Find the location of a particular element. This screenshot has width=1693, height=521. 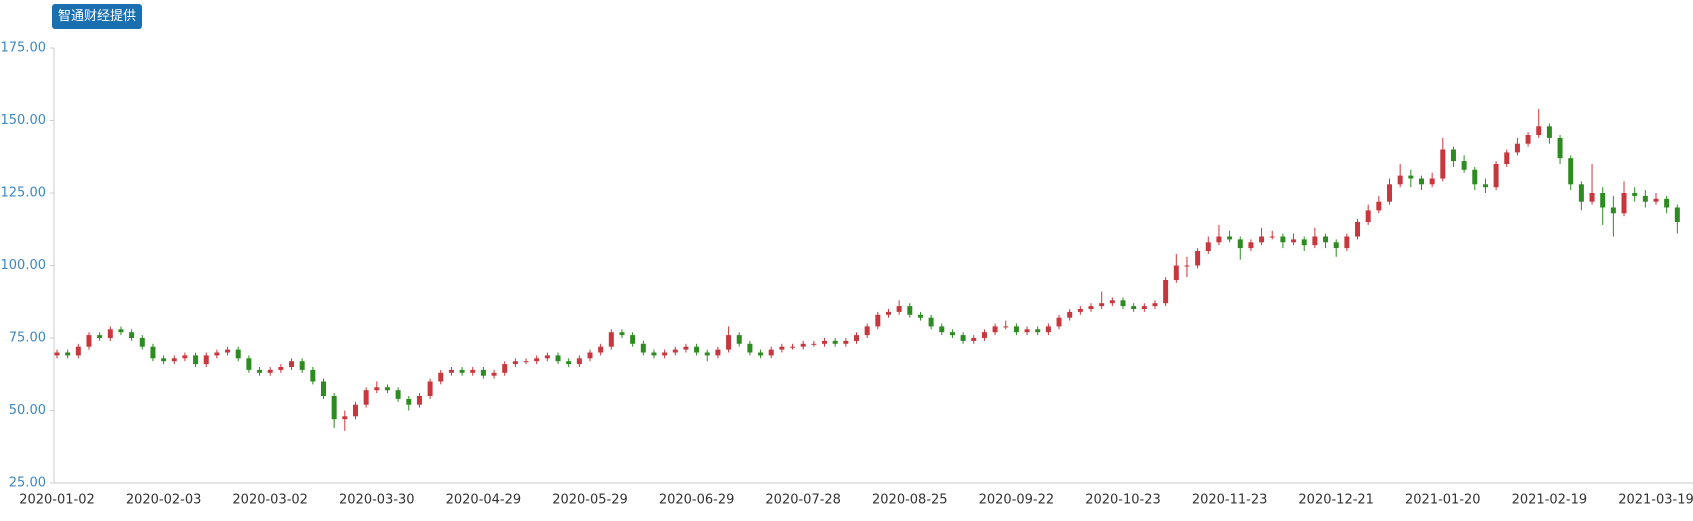

x-tick-label: 2020-08-25 is located at coordinates (910, 500).